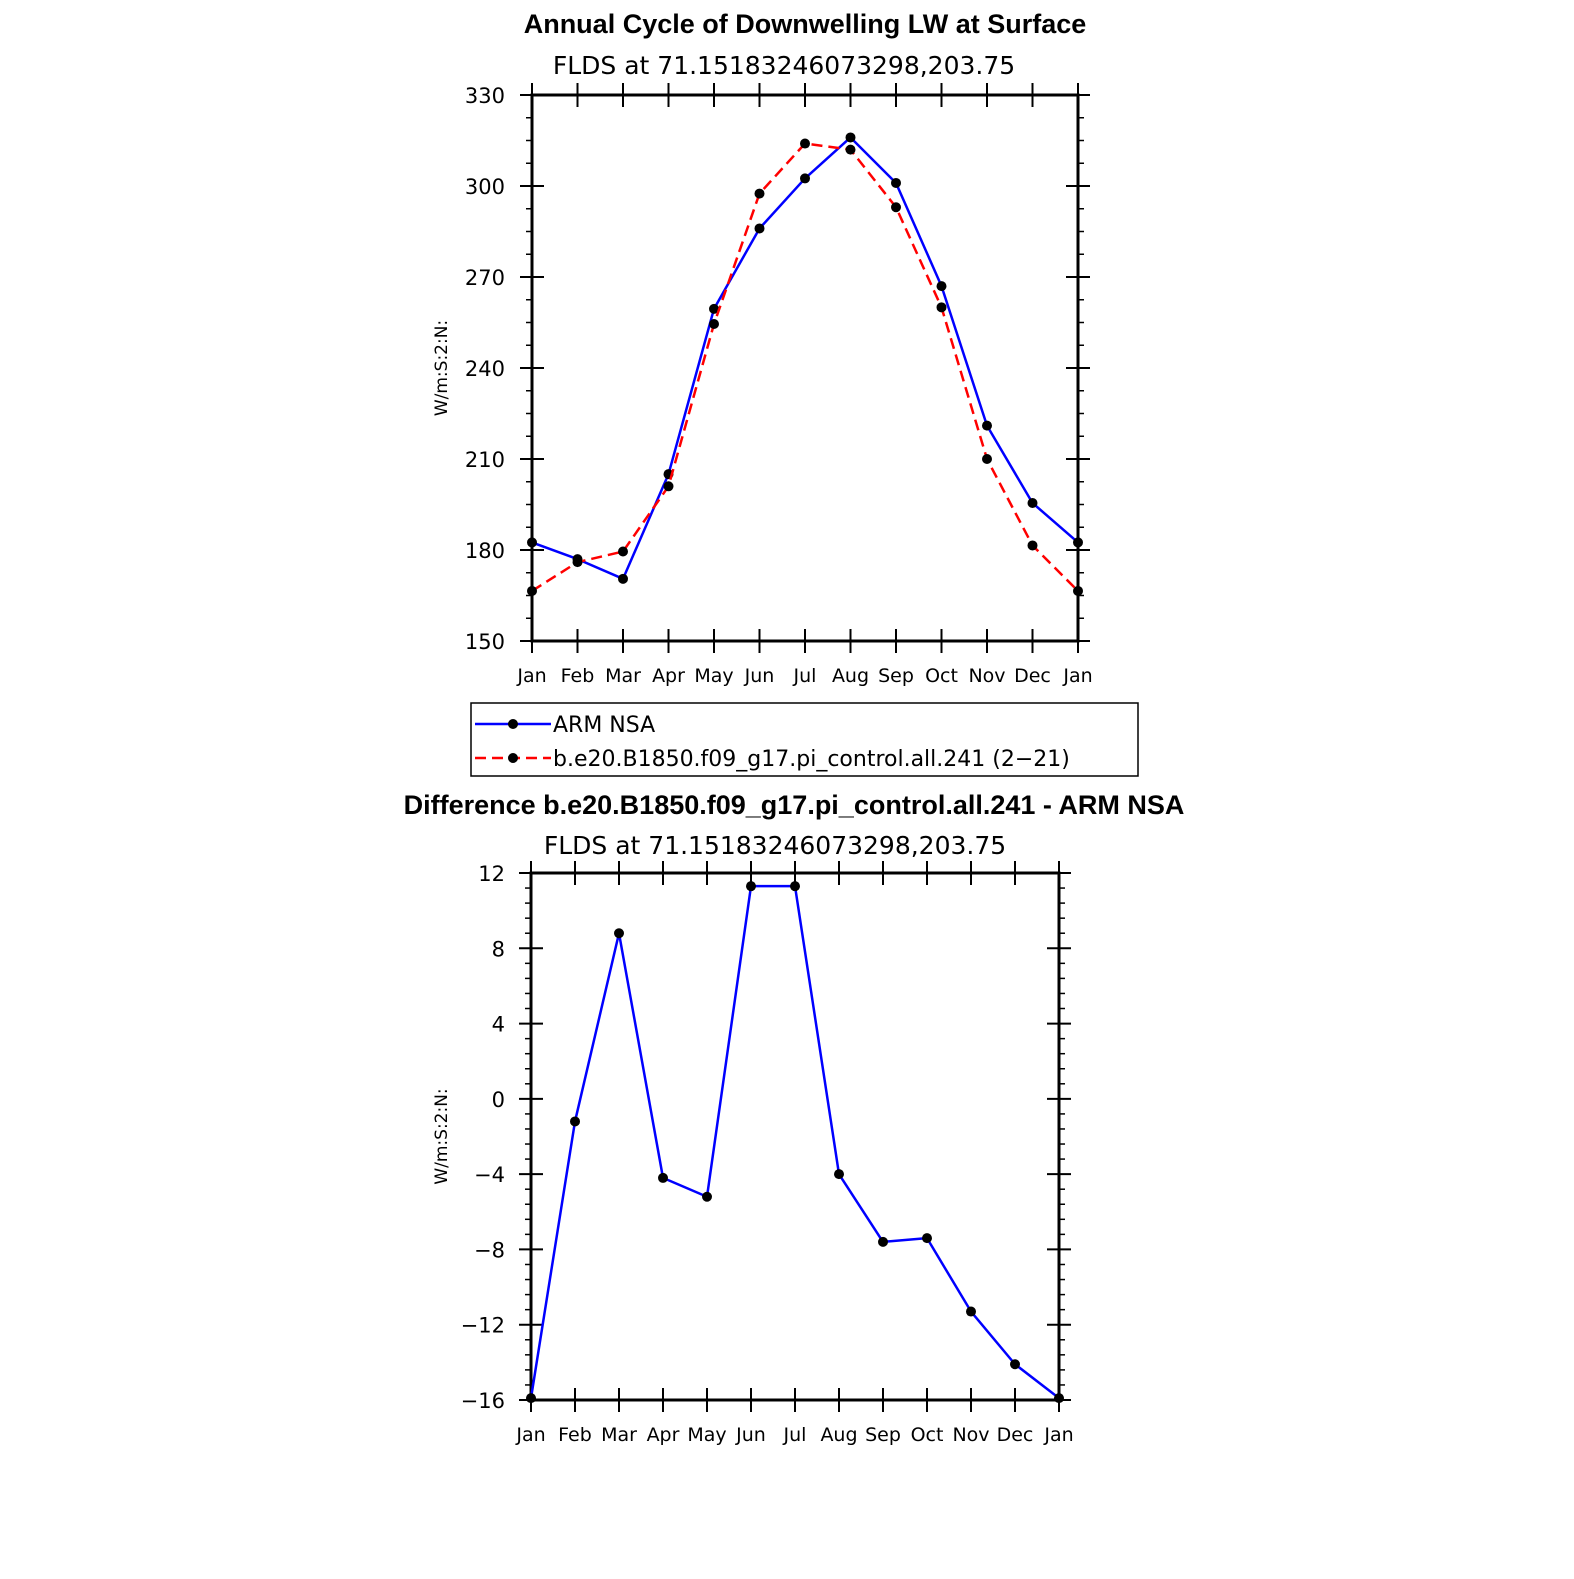 This screenshot has width=1574, height=1579. What do you see at coordinates (485, 369) in the screenshot?
I see `y-tick-label: 240` at bounding box center [485, 369].